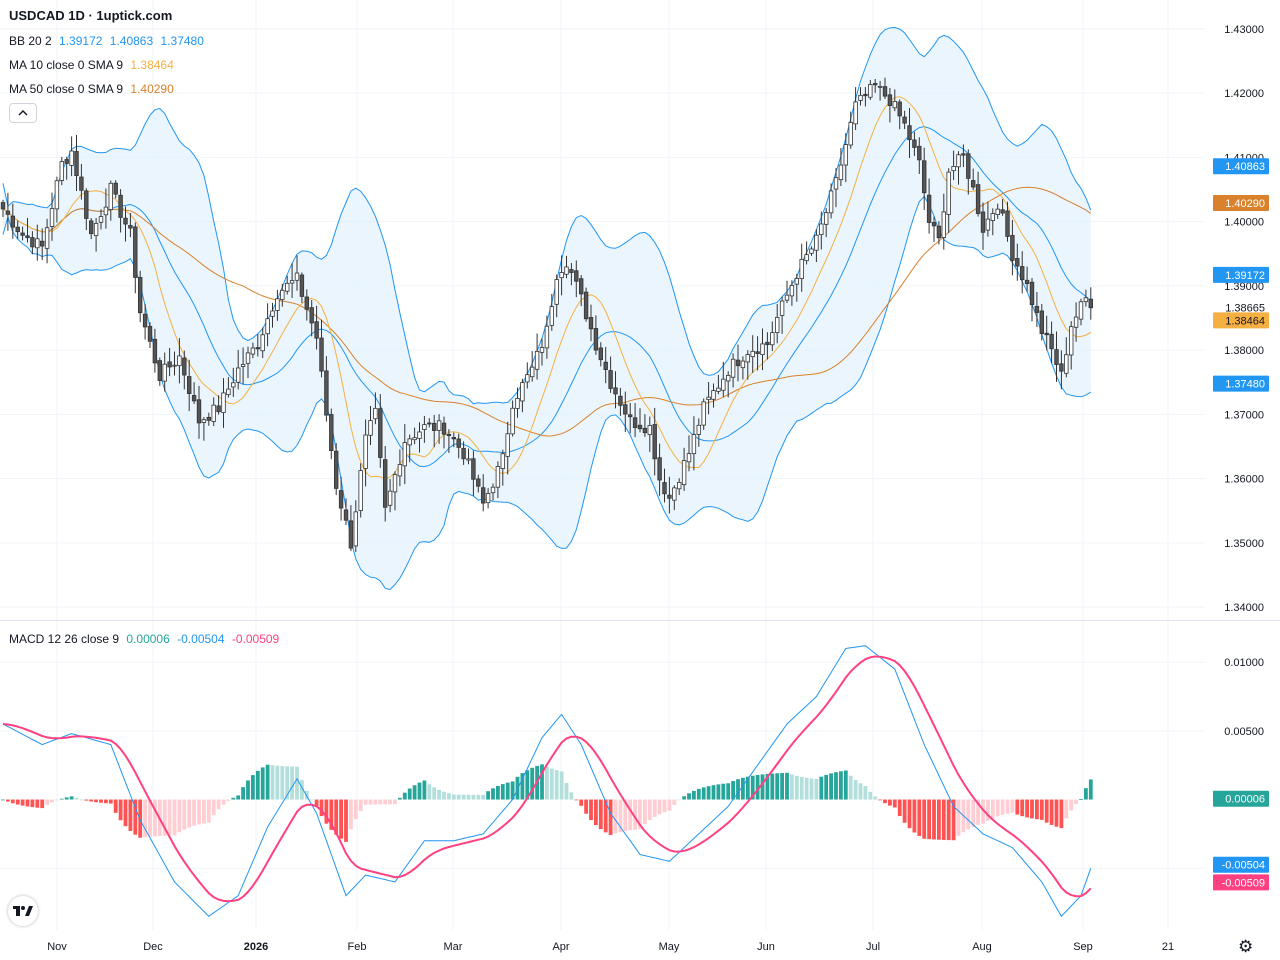  I want to click on macd-badge-macd: -0.00504, so click(1241, 864).